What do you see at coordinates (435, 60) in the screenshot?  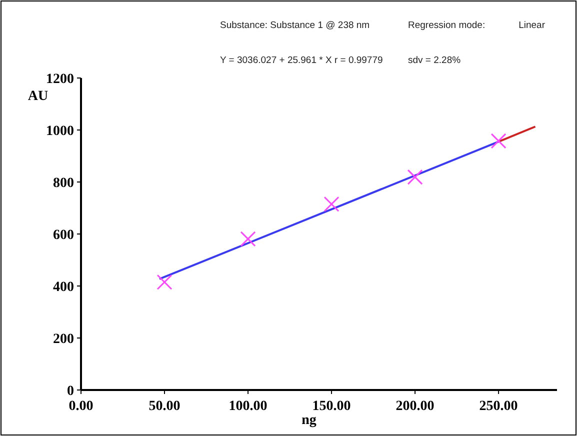 I see `text: sdv = 2.28%` at bounding box center [435, 60].